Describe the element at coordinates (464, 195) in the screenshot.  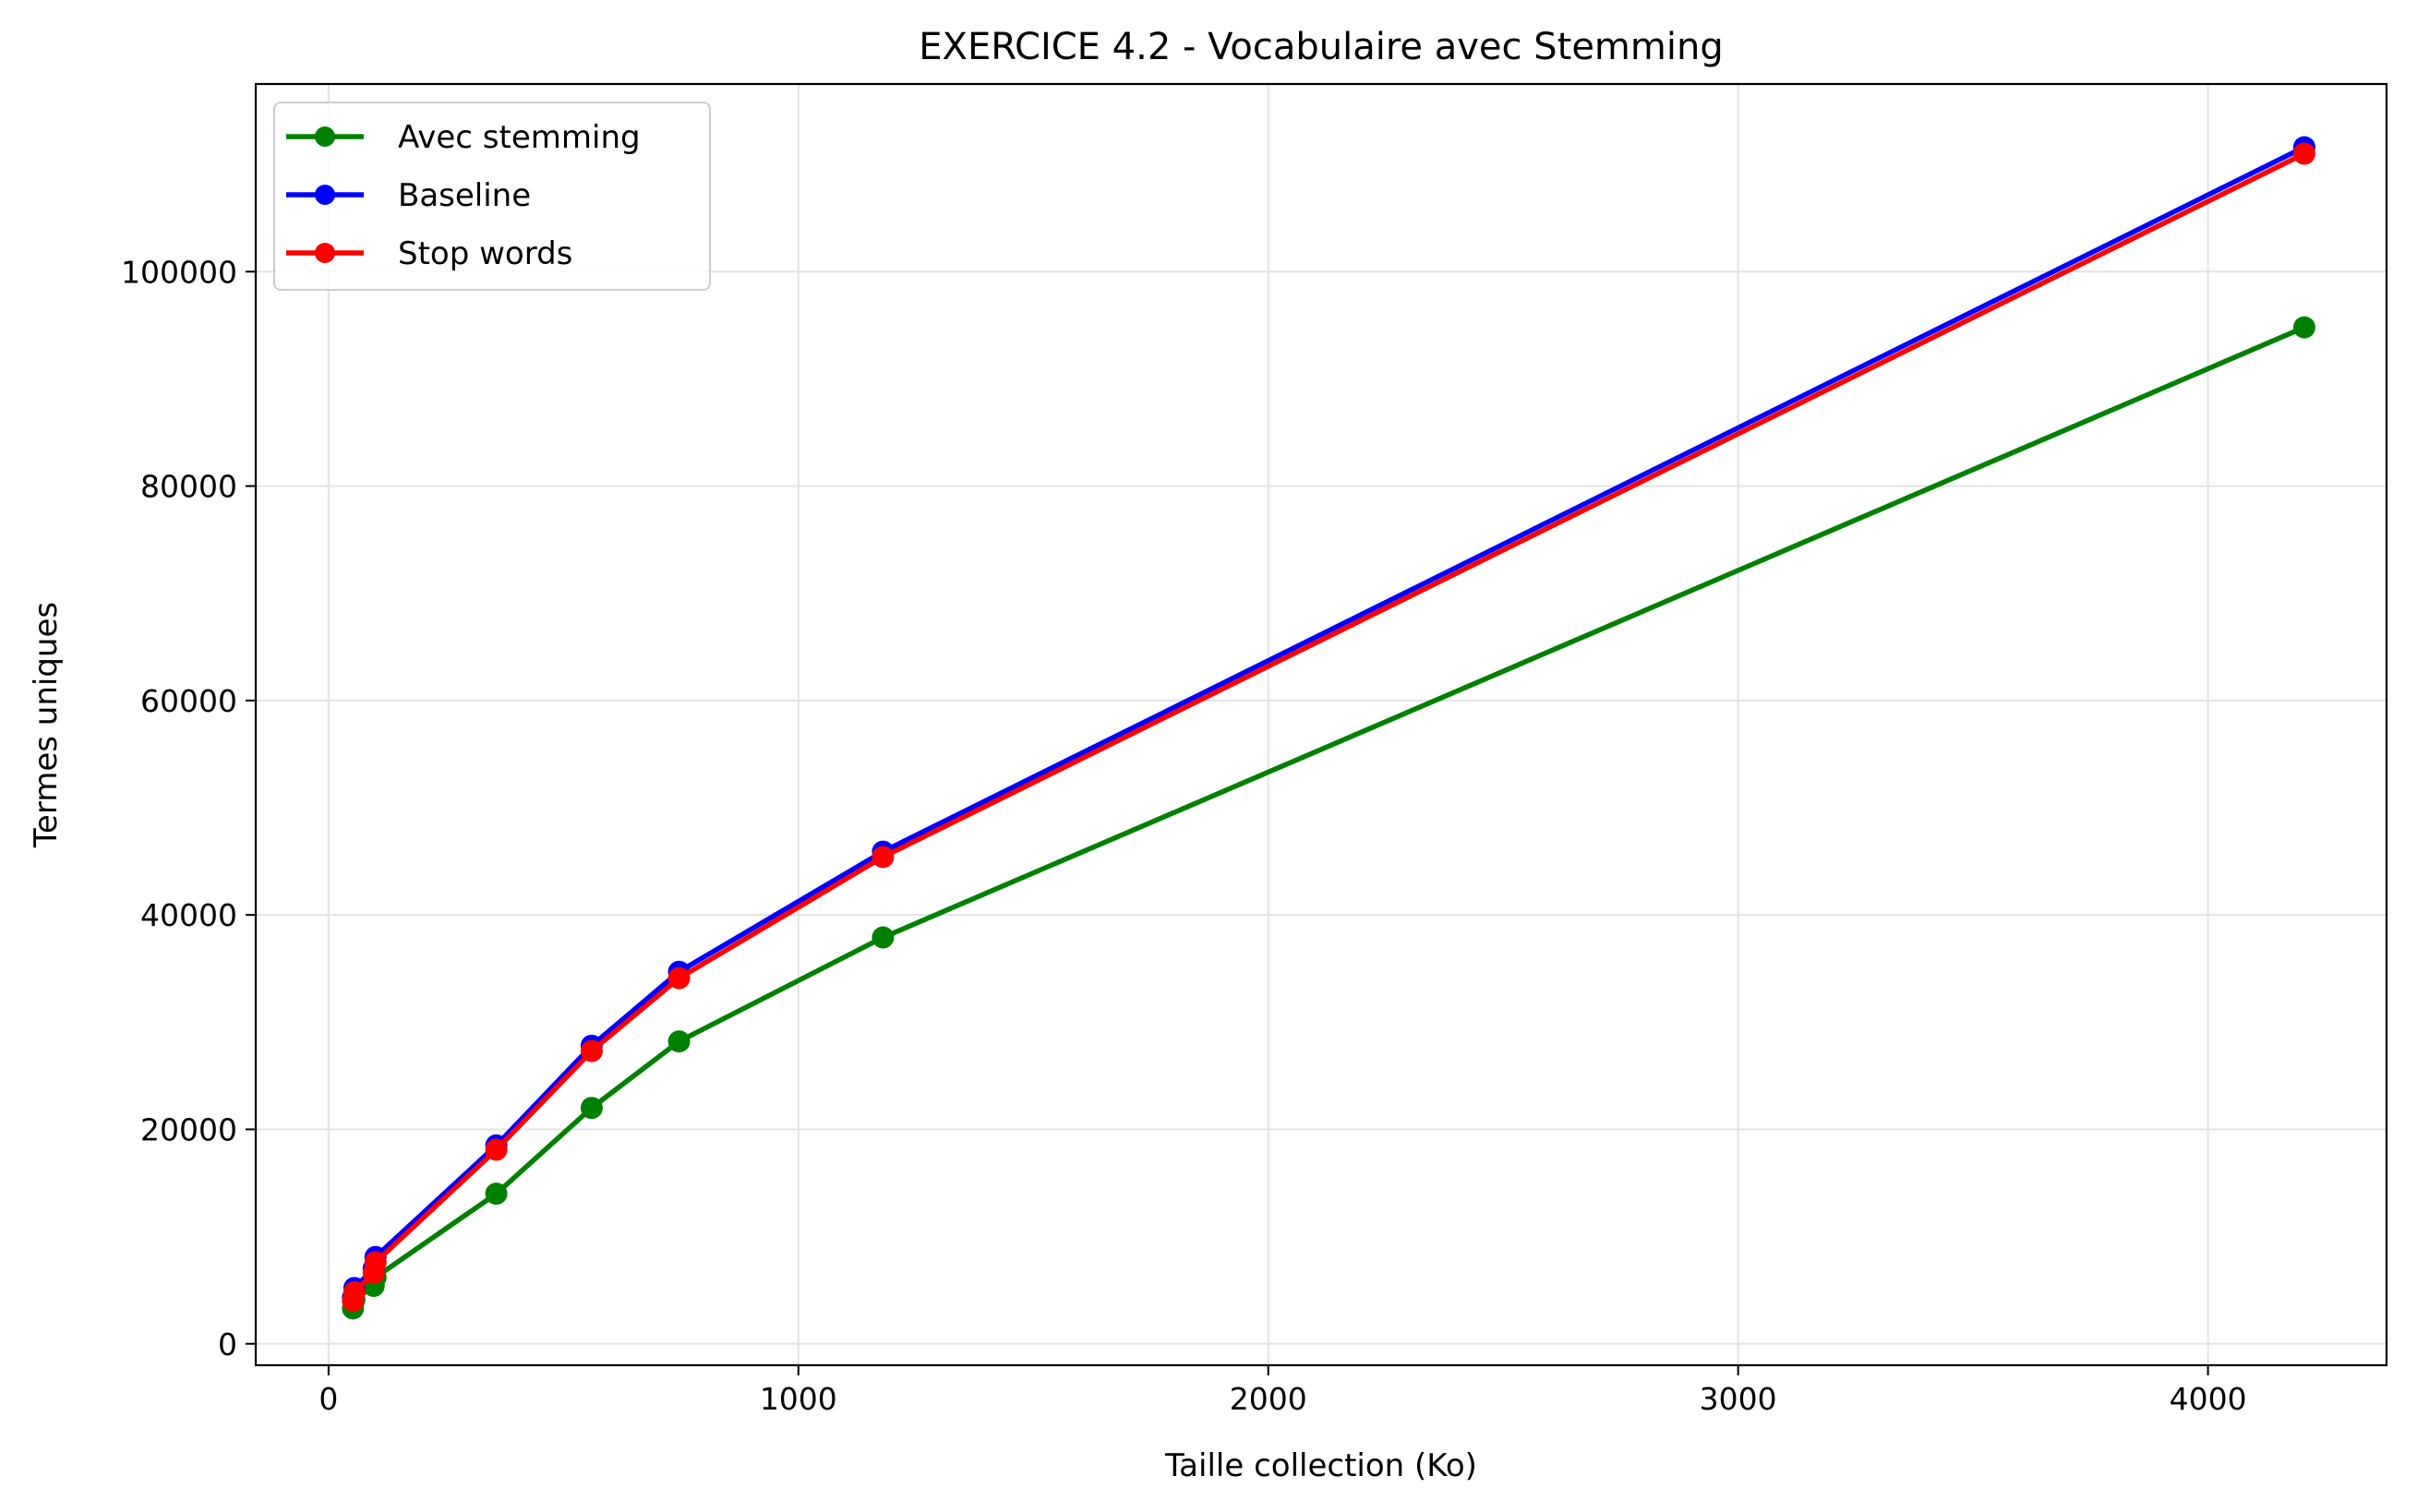
I see `legend-label-baseline: Baseline` at that location.